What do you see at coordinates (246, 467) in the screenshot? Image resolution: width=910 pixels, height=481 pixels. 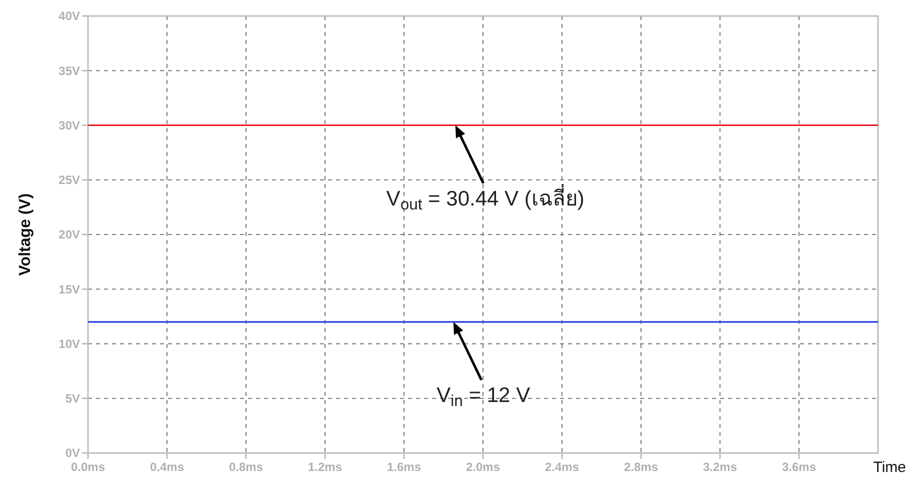 I see `x-tick-label: 0.8ms` at bounding box center [246, 467].